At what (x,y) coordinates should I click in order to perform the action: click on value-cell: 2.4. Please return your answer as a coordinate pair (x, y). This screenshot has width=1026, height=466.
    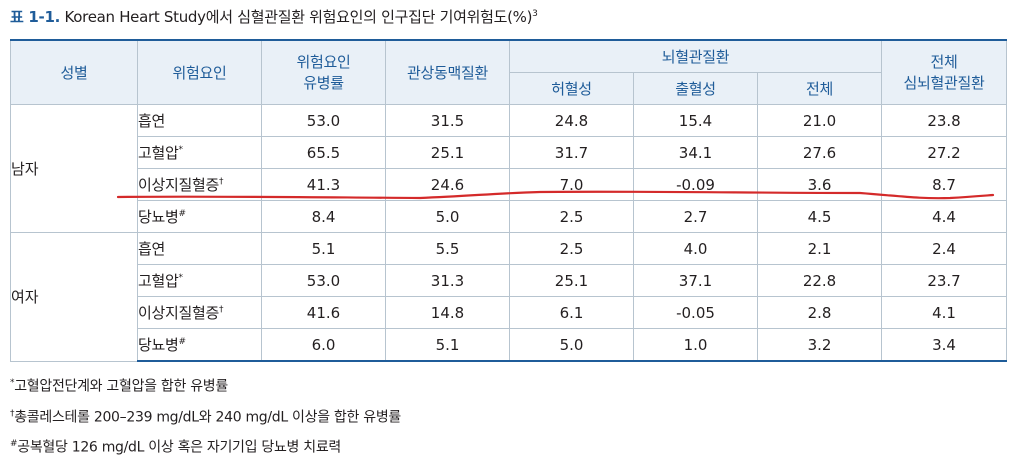
    Looking at the image, I should click on (944, 248).